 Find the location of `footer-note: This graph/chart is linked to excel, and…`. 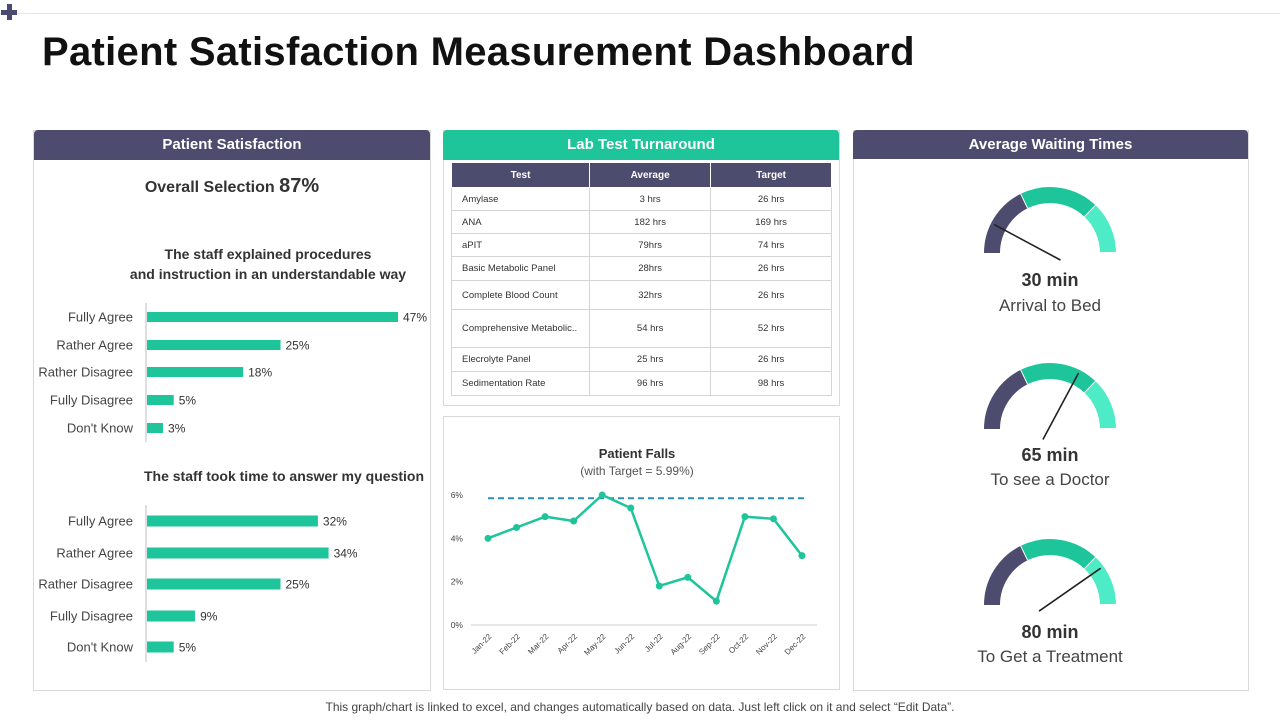

footer-note: This graph/chart is linked to excel, and… is located at coordinates (640, 707).